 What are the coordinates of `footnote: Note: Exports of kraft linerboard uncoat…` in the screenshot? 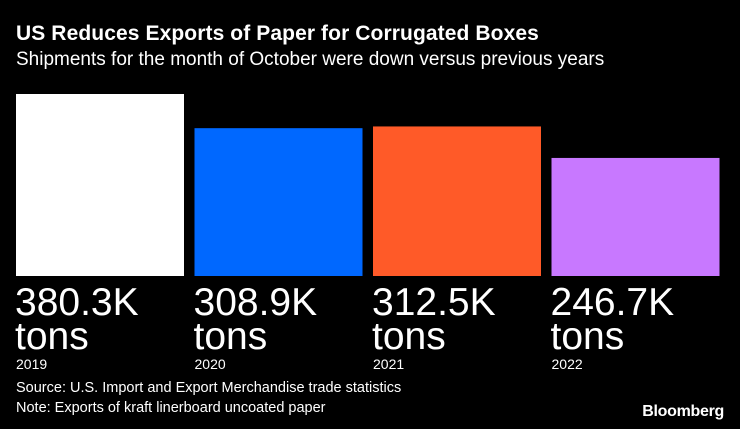 It's located at (171, 408).